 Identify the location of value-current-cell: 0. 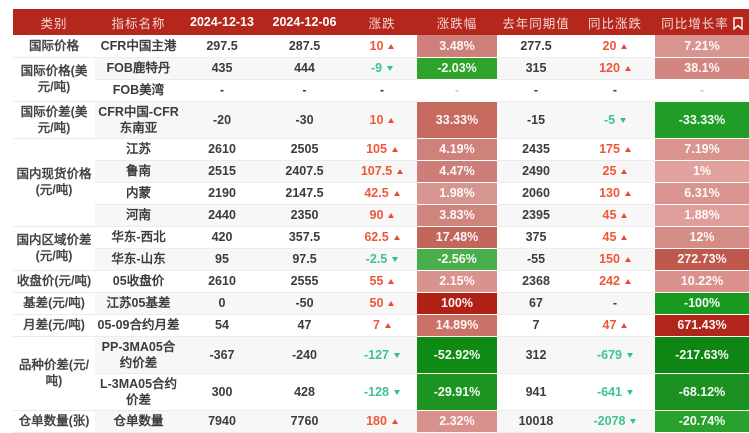
(222, 303).